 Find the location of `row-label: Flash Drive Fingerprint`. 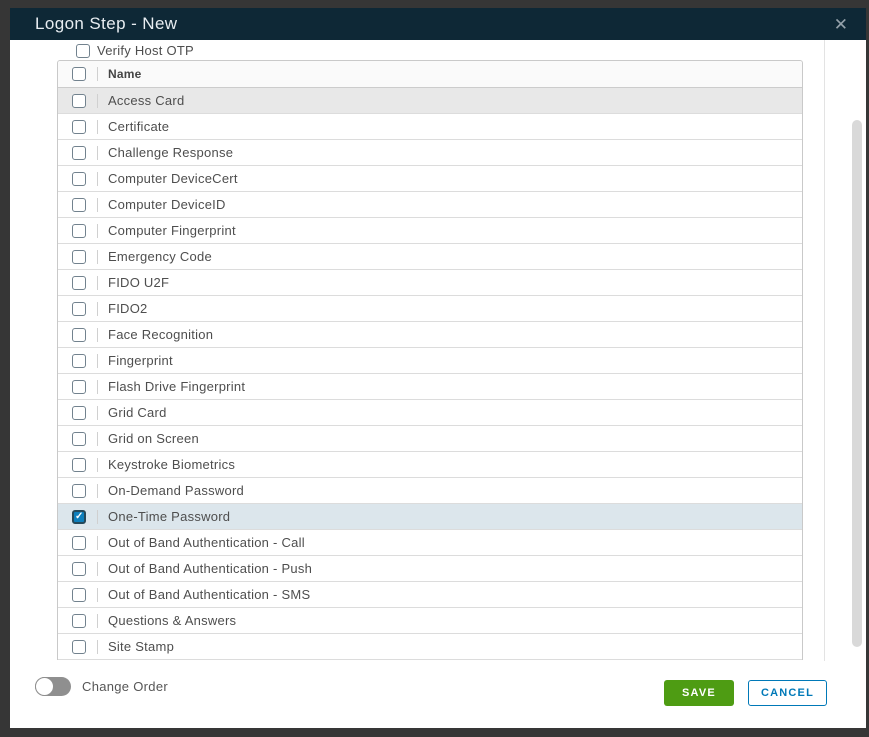

row-label: Flash Drive Fingerprint is located at coordinates (177, 386).